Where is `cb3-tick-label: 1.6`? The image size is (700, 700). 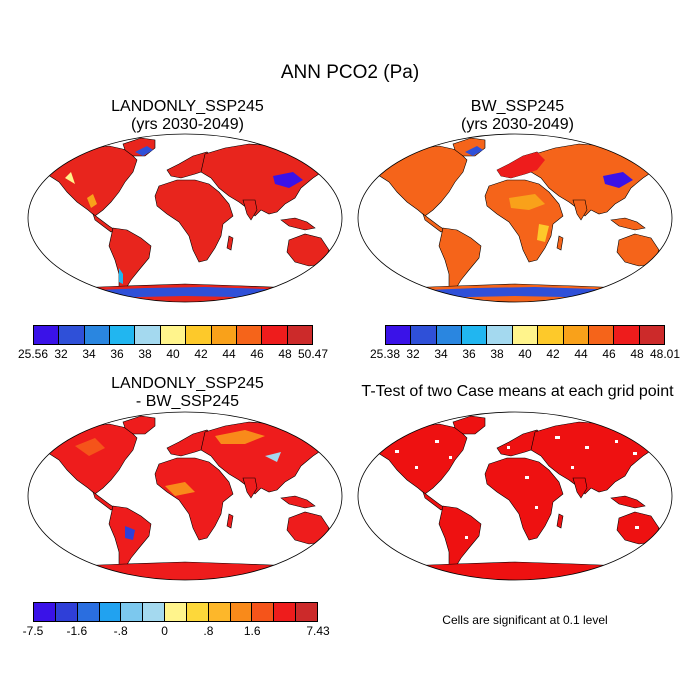 cb3-tick-label: 1.6 is located at coordinates (252, 631).